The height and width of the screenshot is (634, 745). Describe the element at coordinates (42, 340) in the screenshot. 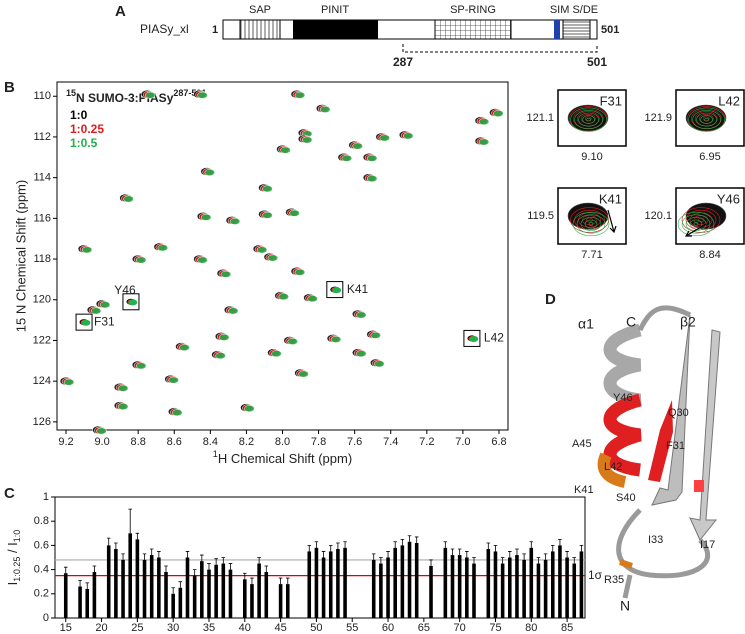

I see `y-tick-label: 122` at that location.